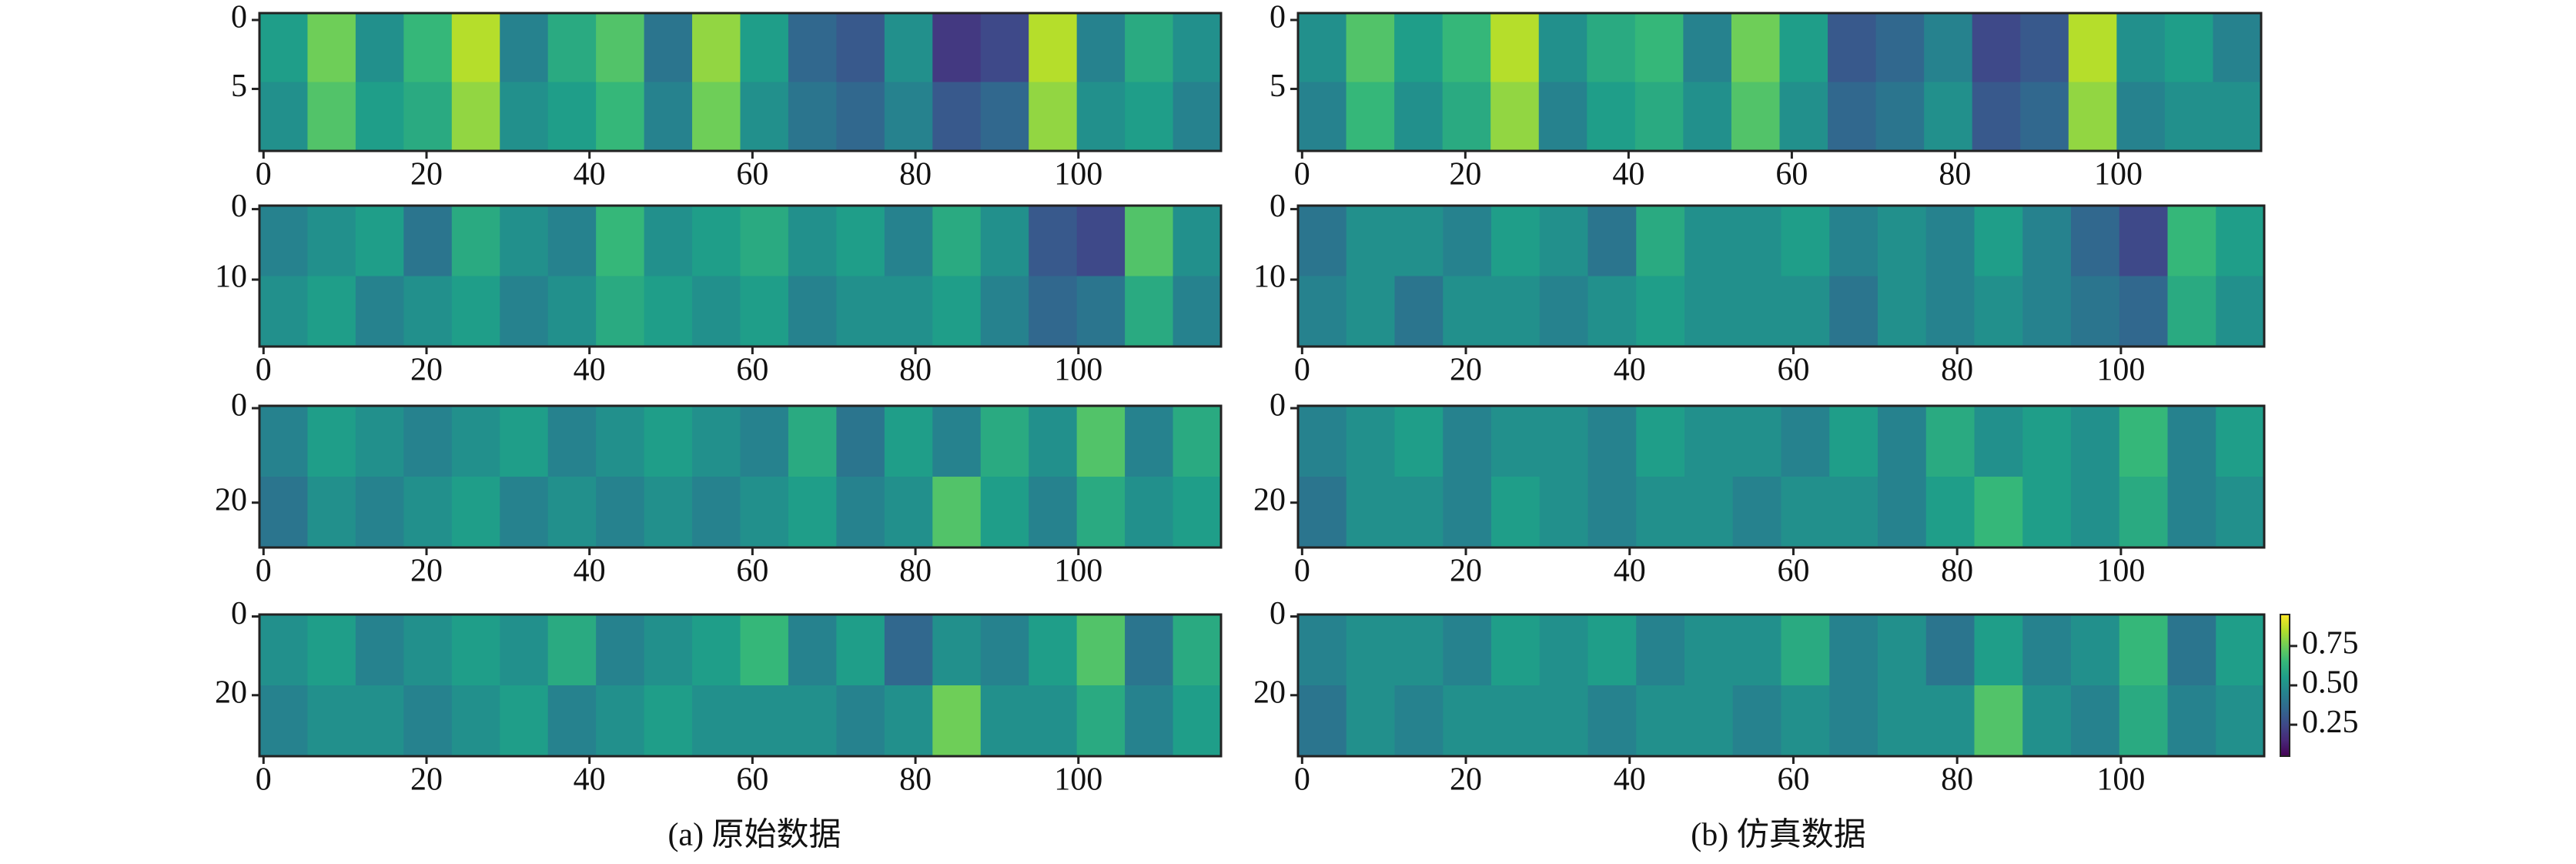  What do you see at coordinates (2330, 683) in the screenshot?
I see `colorbar-tick-label: 0.50` at bounding box center [2330, 683].